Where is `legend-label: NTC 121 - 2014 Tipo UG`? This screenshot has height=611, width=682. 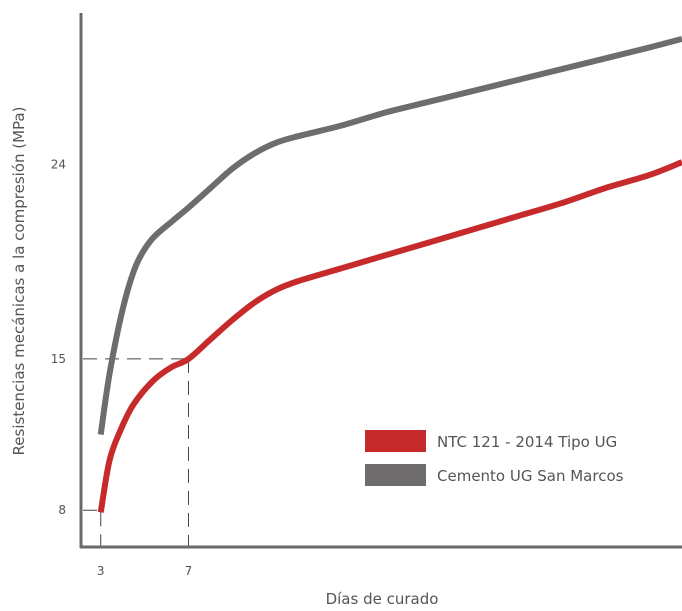 legend-label: NTC 121 - 2014 Tipo UG is located at coordinates (527, 442).